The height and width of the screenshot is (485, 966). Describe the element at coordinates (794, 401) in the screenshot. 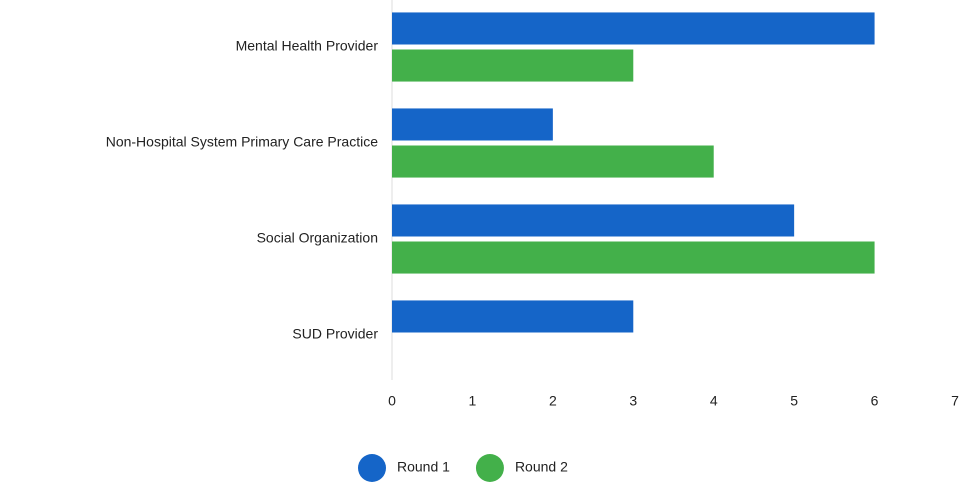

I see `x-tick-label: 5` at that location.